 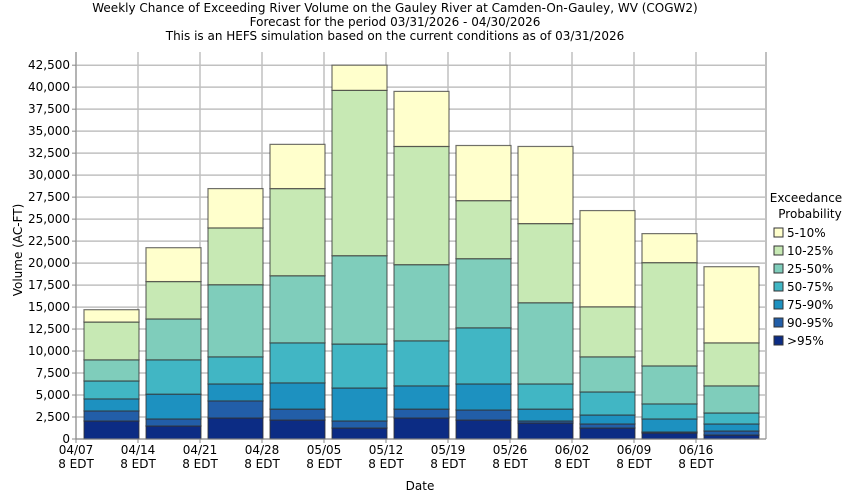 I want to click on y-tick-label: 32,500, so click(x=49, y=153).